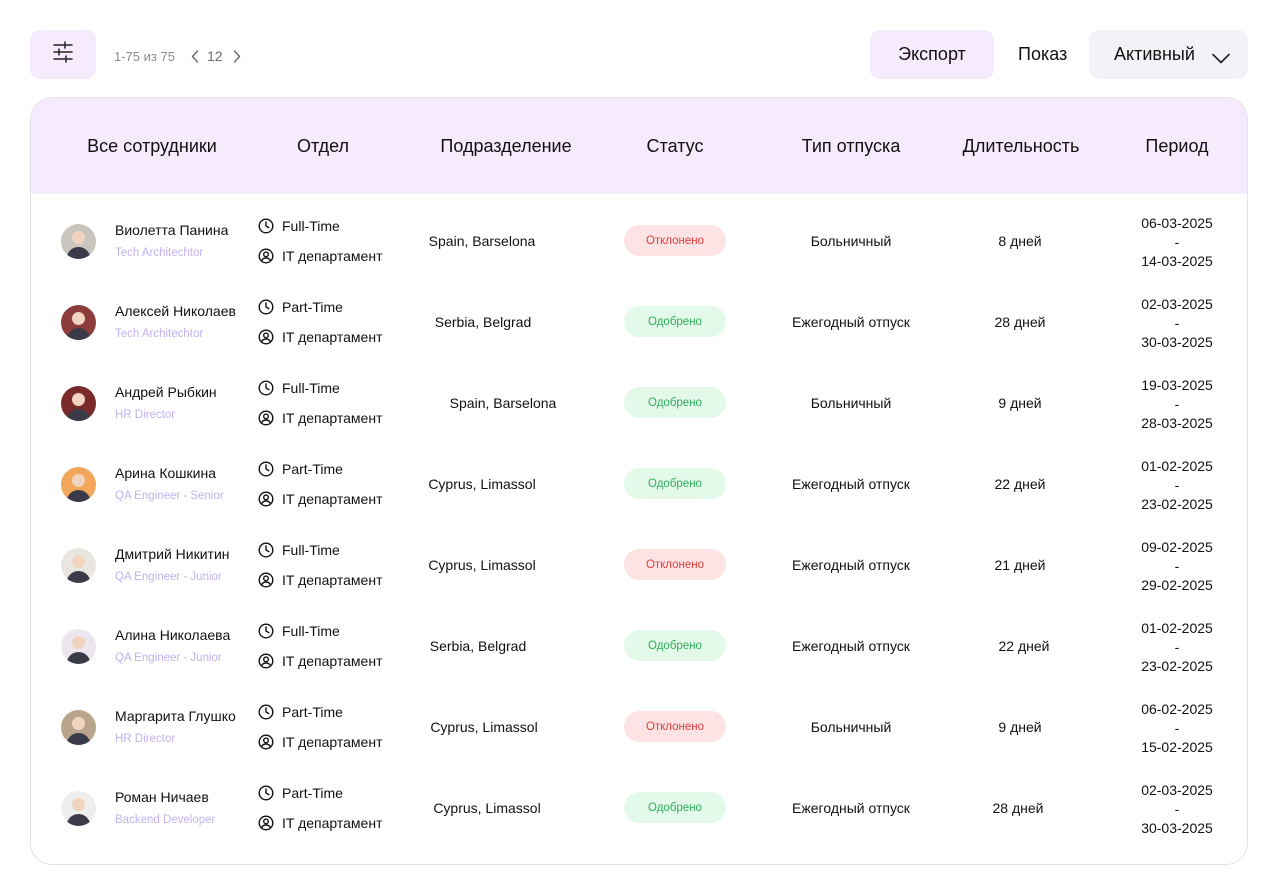 The width and height of the screenshot is (1278, 895). What do you see at coordinates (675, 146) in the screenshot?
I see `header-status: Статус` at bounding box center [675, 146].